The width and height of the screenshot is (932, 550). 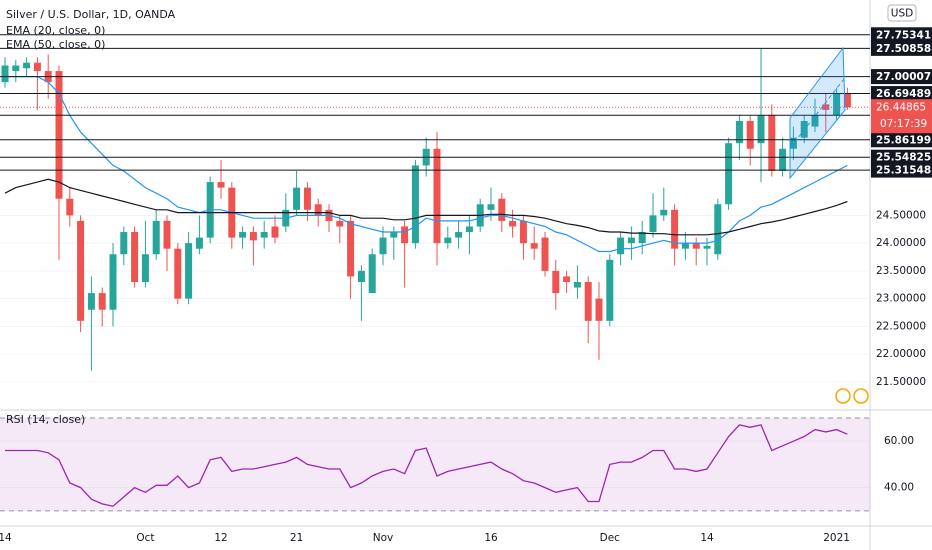 I want to click on level-label: 25.86199, so click(x=903, y=140).